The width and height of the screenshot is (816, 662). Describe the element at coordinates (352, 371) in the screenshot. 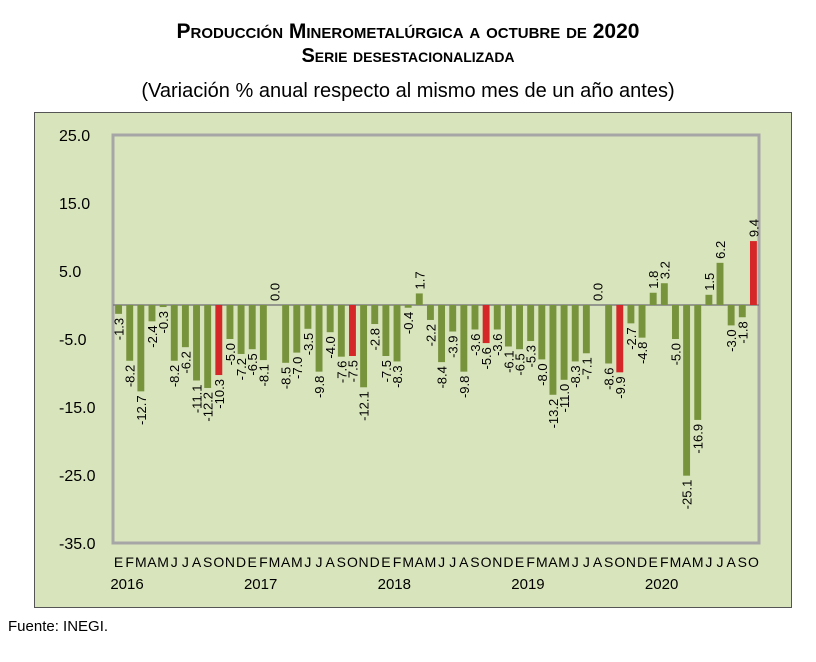

I see `data-label: -7.5` at that location.